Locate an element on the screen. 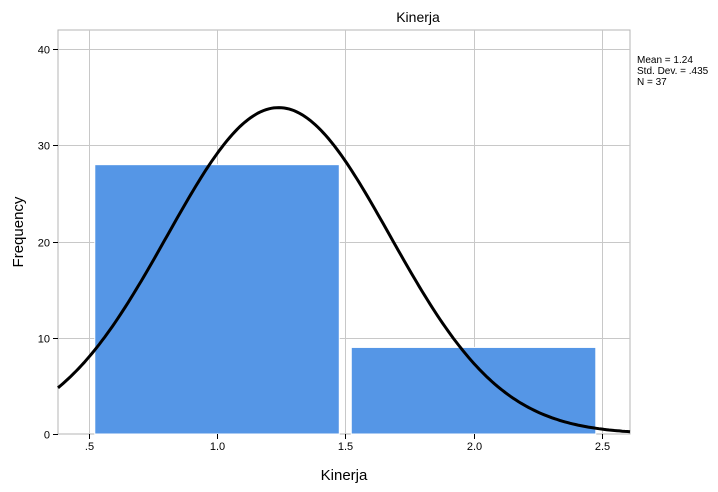  chart-title: Kinerja is located at coordinates (418, 17).